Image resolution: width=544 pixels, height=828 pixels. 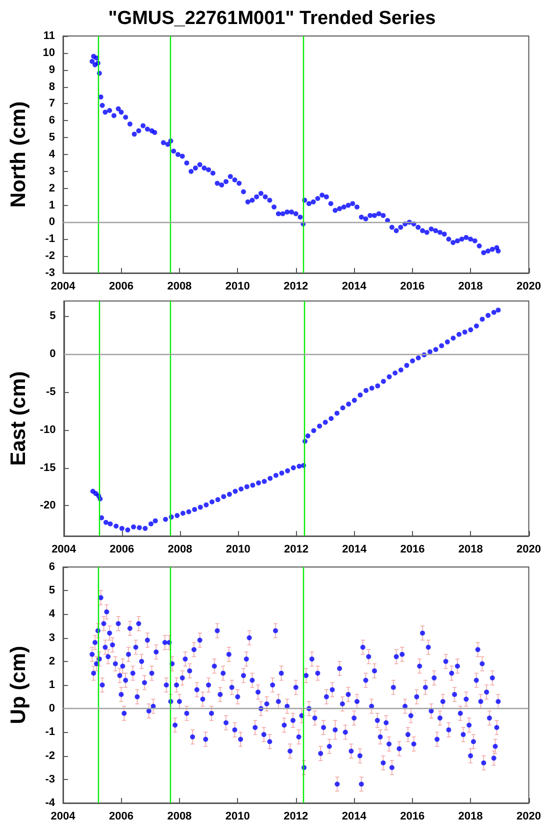 What do you see at coordinates (50, 803) in the screenshot?
I see `y-tick-label: -4` at bounding box center [50, 803].